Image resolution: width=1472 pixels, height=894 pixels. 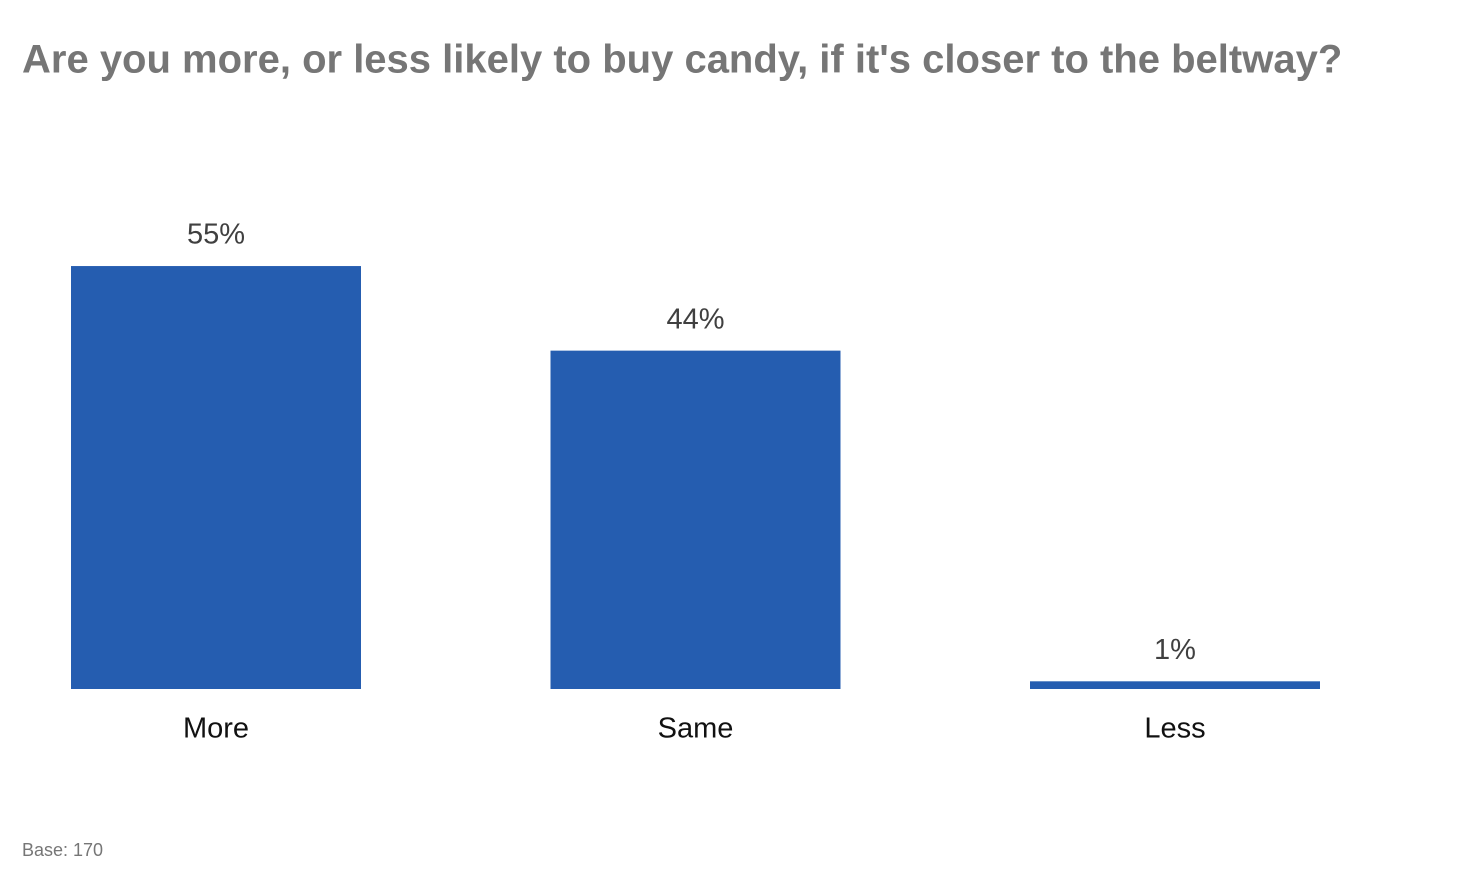 I want to click on value-label: 1%, so click(x=1175, y=650).